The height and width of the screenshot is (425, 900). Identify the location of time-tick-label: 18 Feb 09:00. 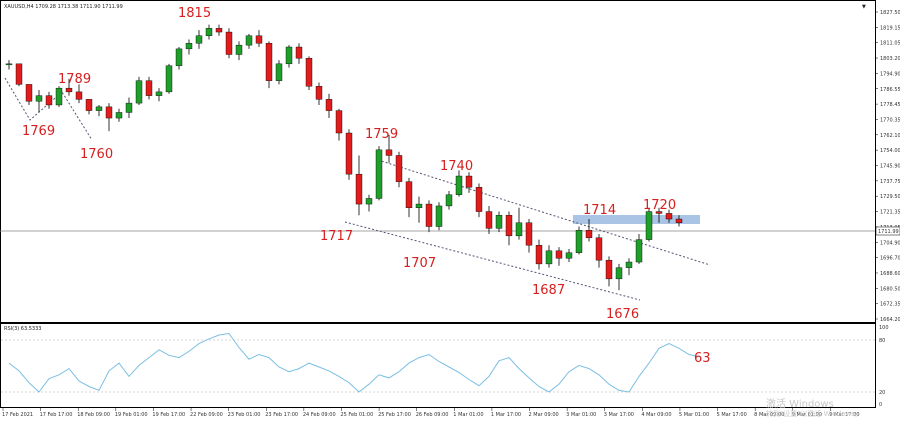
(93, 415).